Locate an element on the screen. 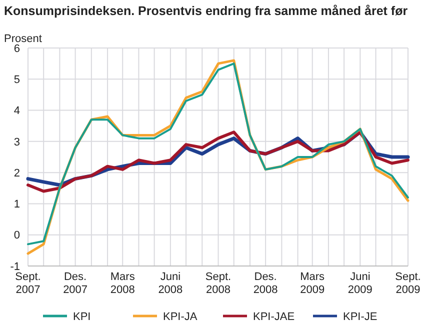  legend-label: KPI-JA is located at coordinates (180, 316).